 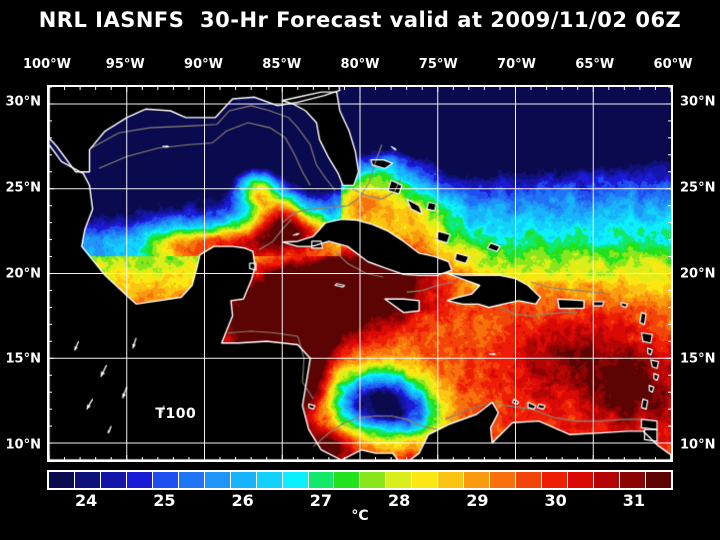 What do you see at coordinates (176, 414) in the screenshot?
I see `variable-label: T100` at bounding box center [176, 414].